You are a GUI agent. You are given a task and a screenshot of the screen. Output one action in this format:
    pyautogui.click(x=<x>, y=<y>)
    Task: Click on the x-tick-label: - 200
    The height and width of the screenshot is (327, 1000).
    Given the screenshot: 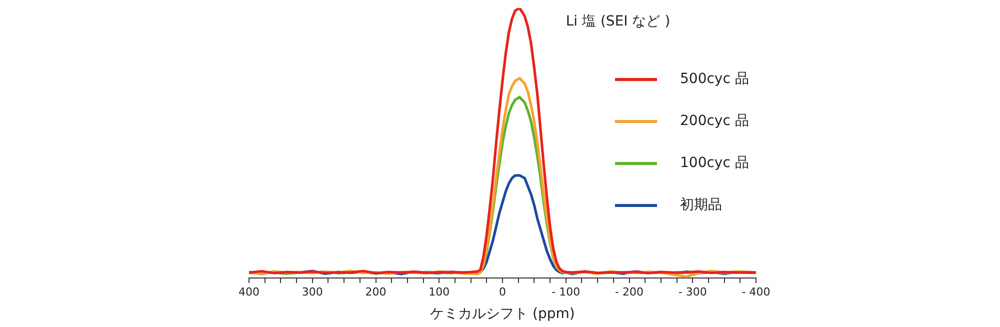 What is the action you would take?
    pyautogui.click(x=629, y=291)
    